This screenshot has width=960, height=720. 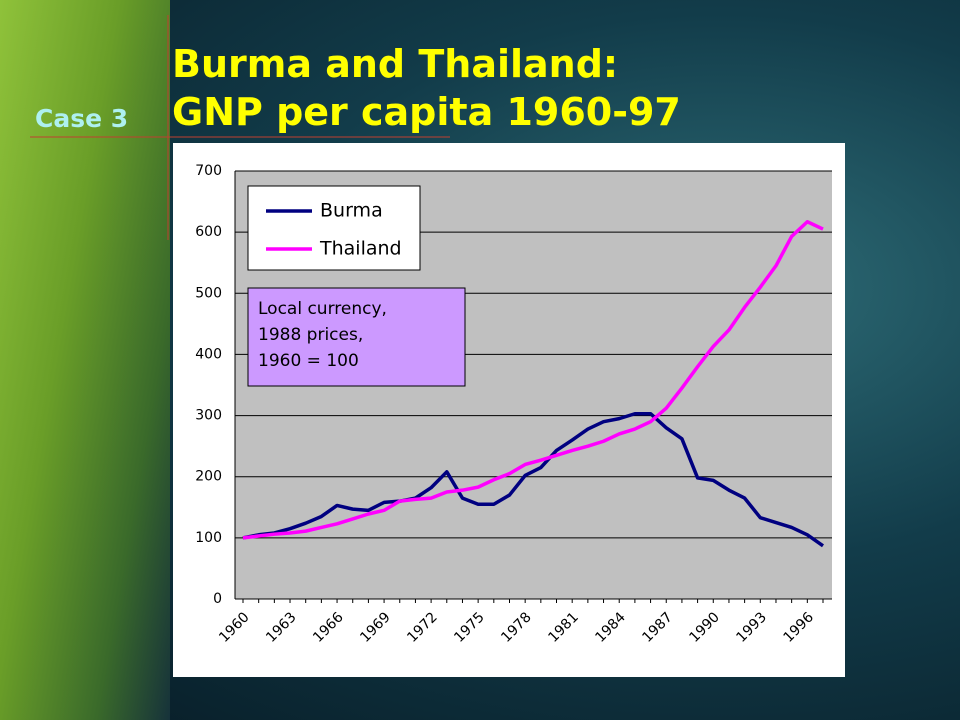 I want to click on legend, so click(x=334, y=228).